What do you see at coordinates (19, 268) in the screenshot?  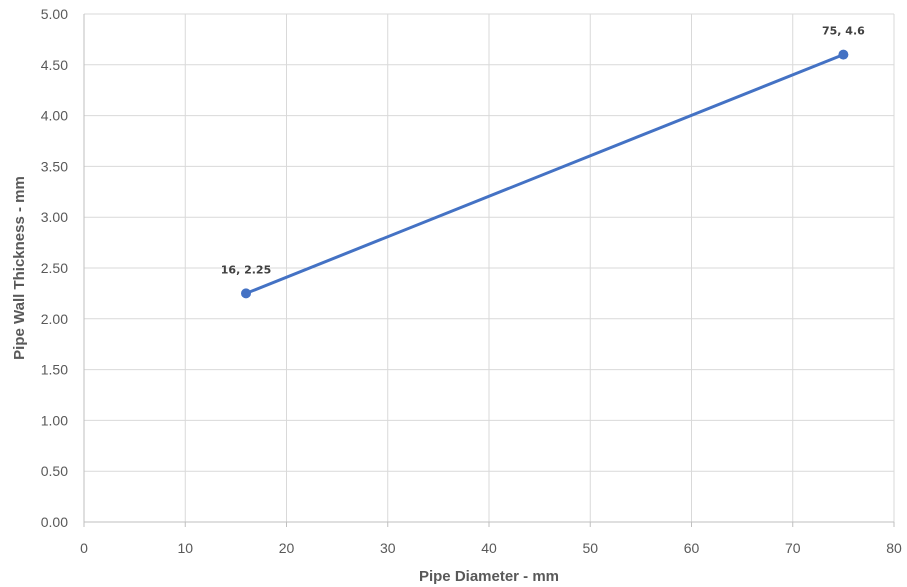 I see `y-axis-title: Pipe Wall Thickness - mm` at bounding box center [19, 268].